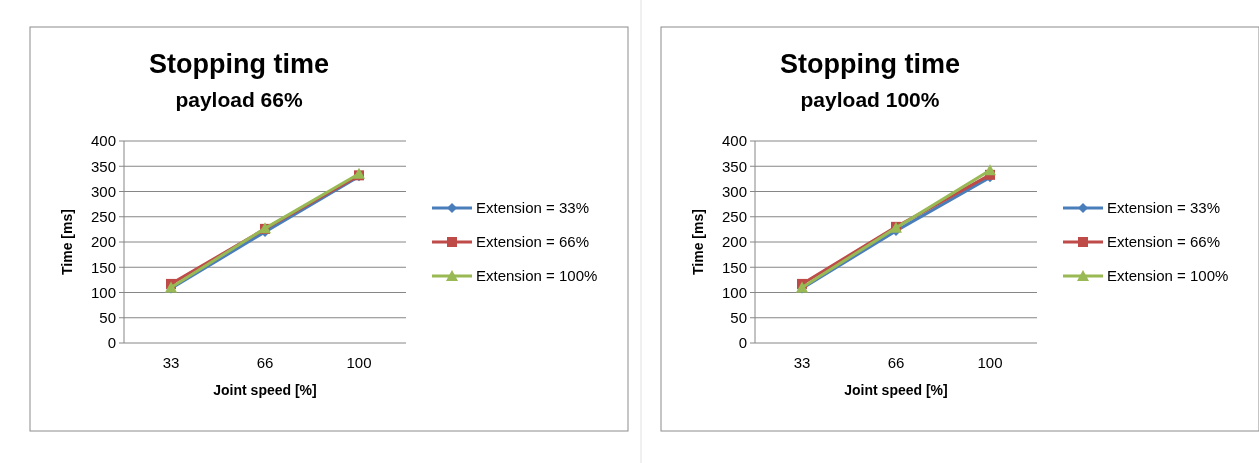  Describe the element at coordinates (239, 99) in the screenshot. I see `chart-subtitle: payload 66%` at that location.